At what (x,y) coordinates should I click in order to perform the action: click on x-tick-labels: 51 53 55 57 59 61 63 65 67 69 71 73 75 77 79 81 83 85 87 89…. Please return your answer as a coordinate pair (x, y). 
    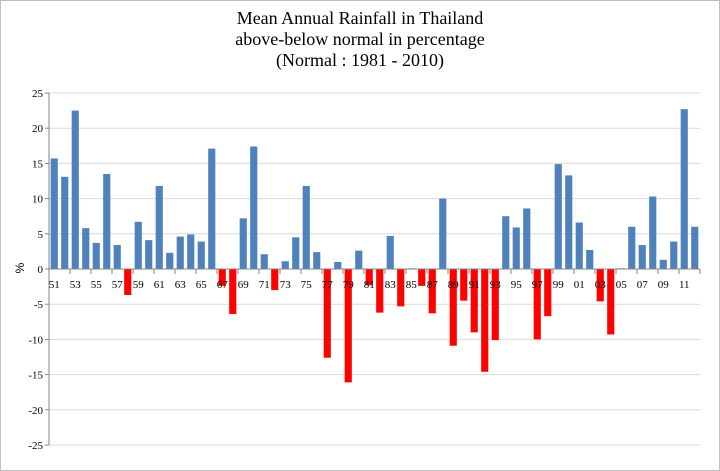
    Looking at the image, I should click on (369, 285).